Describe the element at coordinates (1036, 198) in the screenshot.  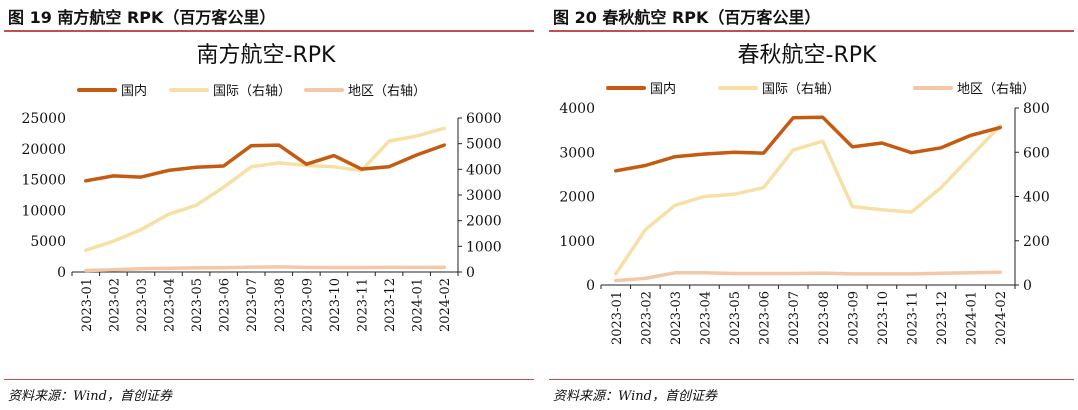
I see `y-right-tick-label: 400` at that location.